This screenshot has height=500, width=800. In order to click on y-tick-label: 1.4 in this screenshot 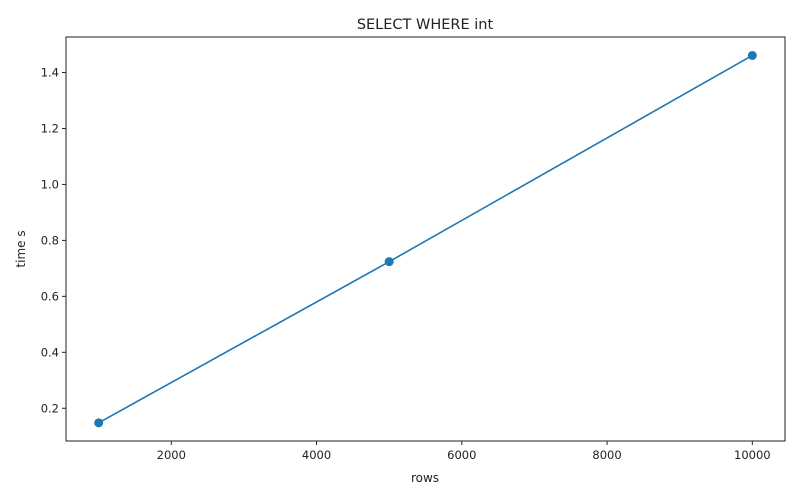, I will do `click(50, 73)`.